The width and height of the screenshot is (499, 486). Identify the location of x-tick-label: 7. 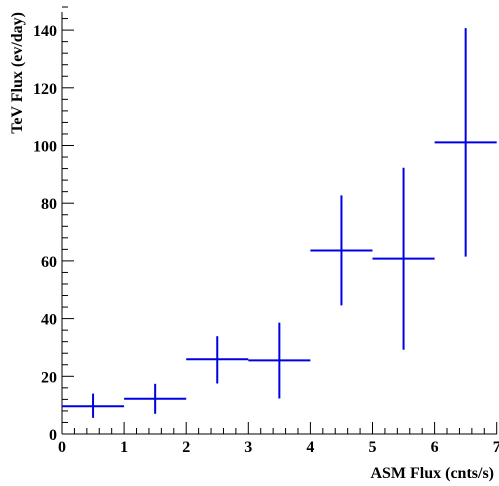
(496, 447).